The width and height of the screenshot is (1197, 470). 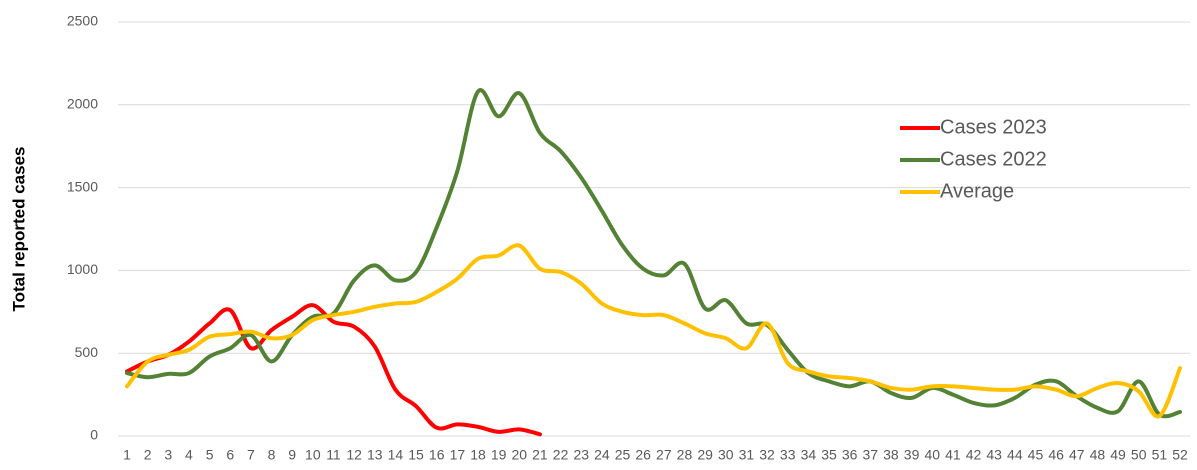 What do you see at coordinates (82, 104) in the screenshot?
I see `y-tick-label: 2000` at bounding box center [82, 104].